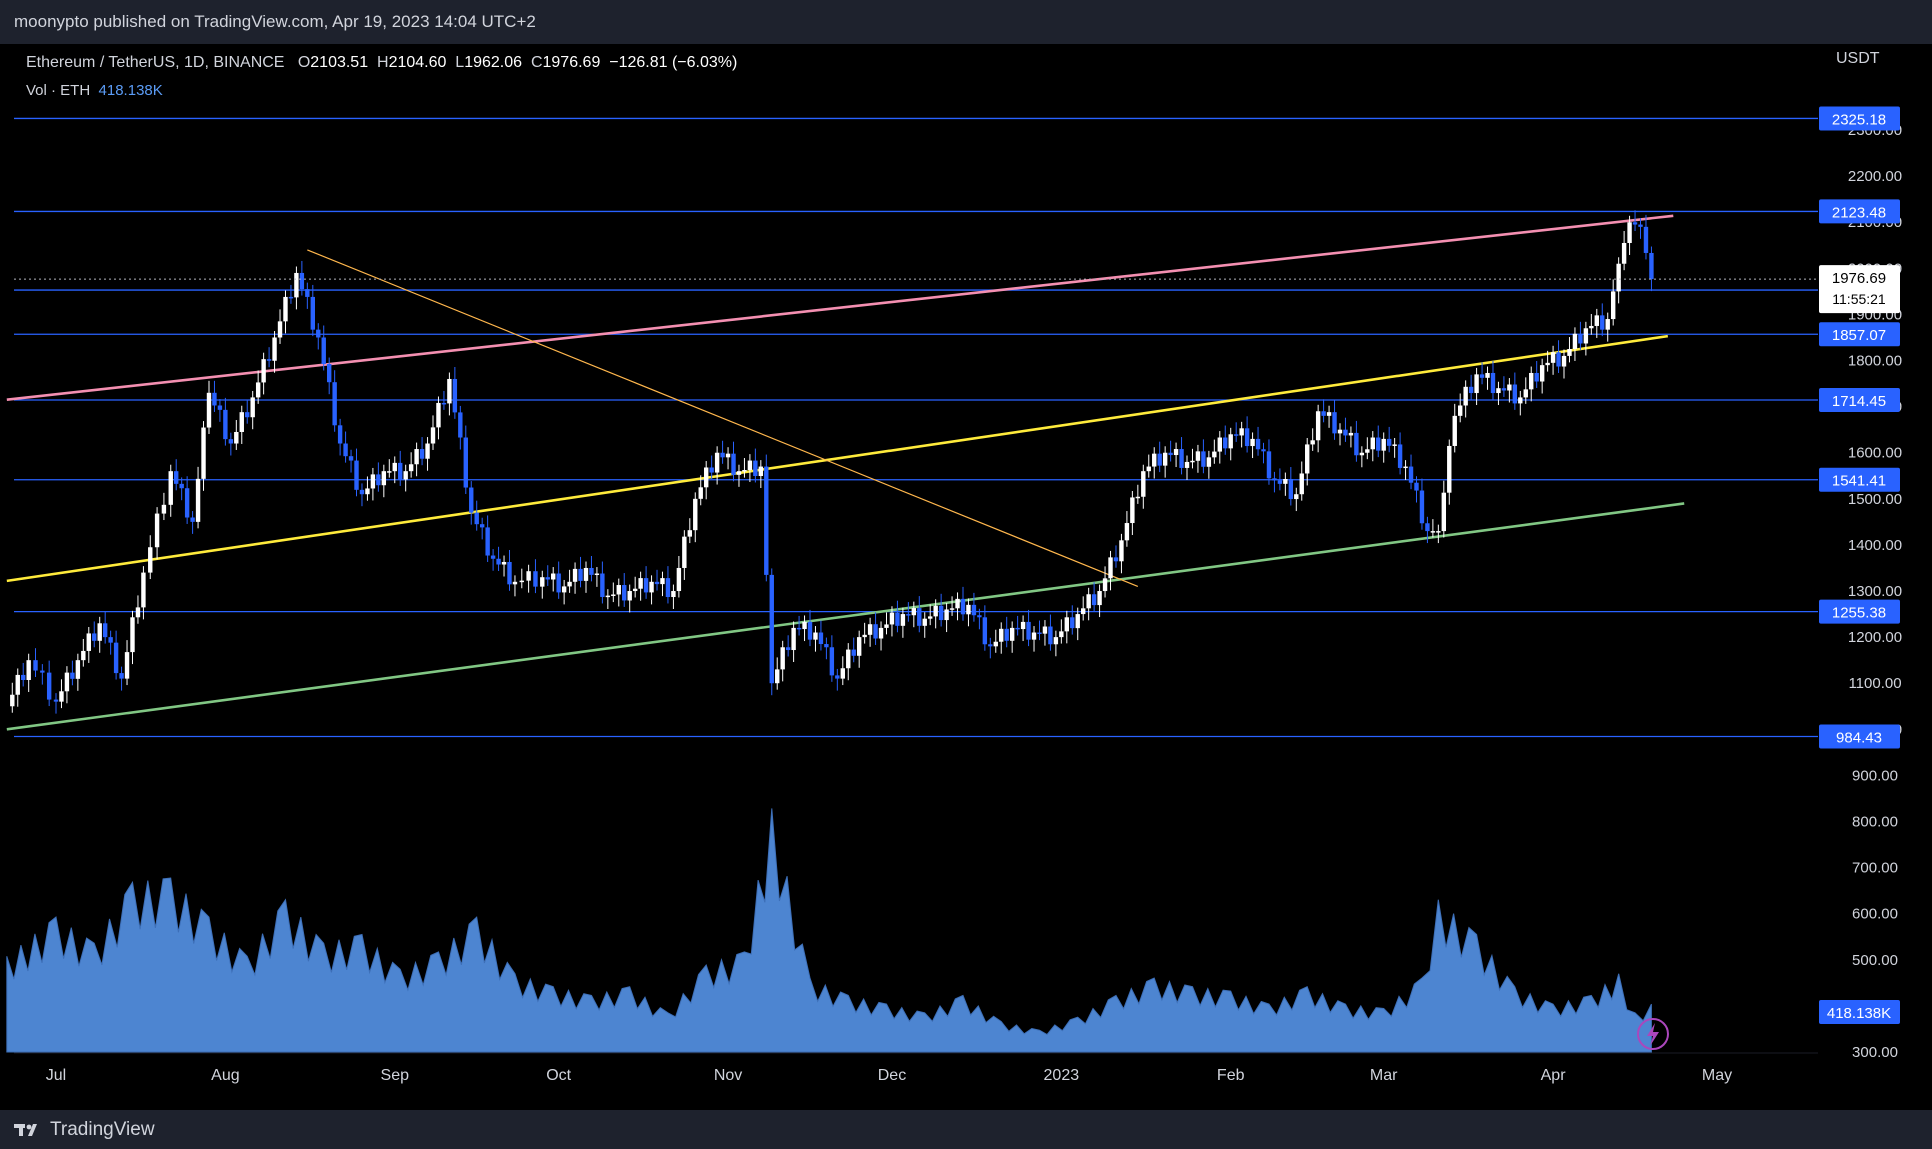 The width and height of the screenshot is (1932, 1149). Describe the element at coordinates (673, 62) in the screenshot. I see `change-value: −126.81 (−6.03%)` at that location.